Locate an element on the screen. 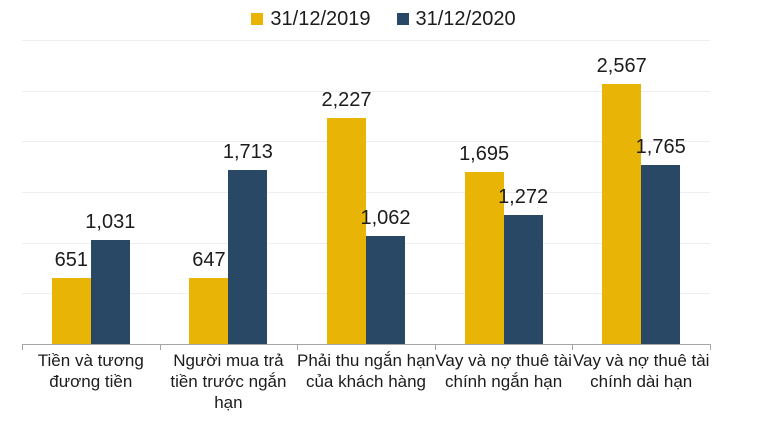  bar-value-label: 651 is located at coordinates (71, 260).